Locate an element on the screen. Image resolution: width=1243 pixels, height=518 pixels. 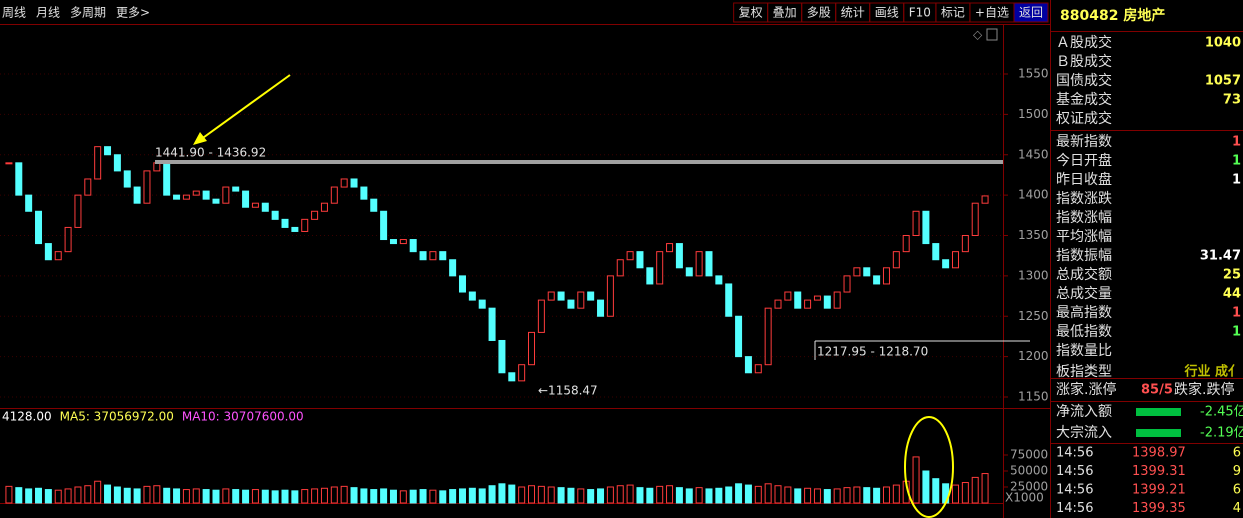
toolbar-tab: +自选 is located at coordinates (992, 13).